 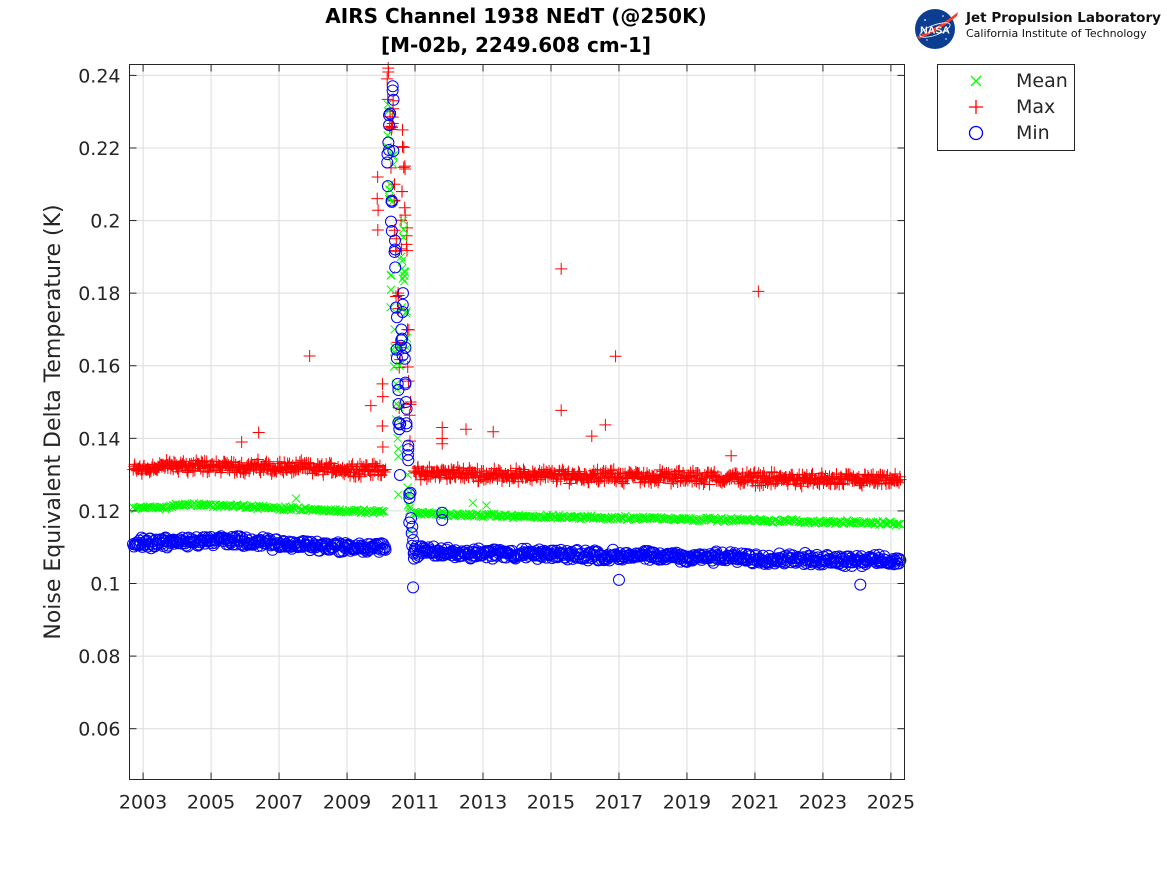 I want to click on legend-item-max: Max, so click(x=1006, y=108).